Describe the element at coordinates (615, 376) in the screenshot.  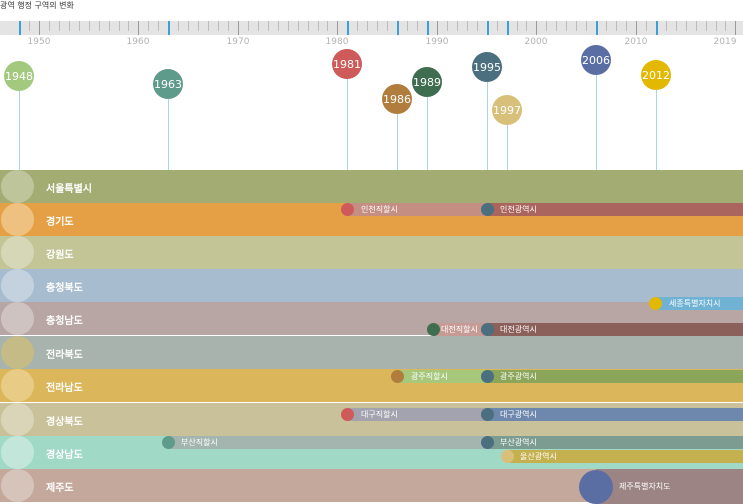
I see `seg-gwangju-gwangyeok` at that location.